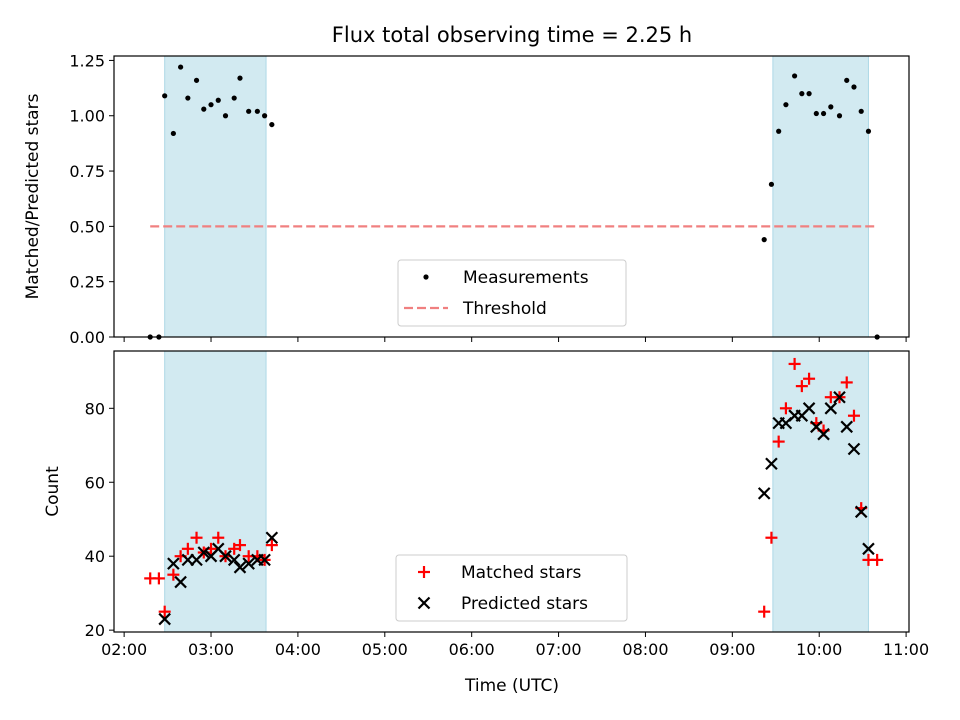 This screenshot has height=720, width=960. I want to click on legend-label: Predicted stars, so click(524, 604).